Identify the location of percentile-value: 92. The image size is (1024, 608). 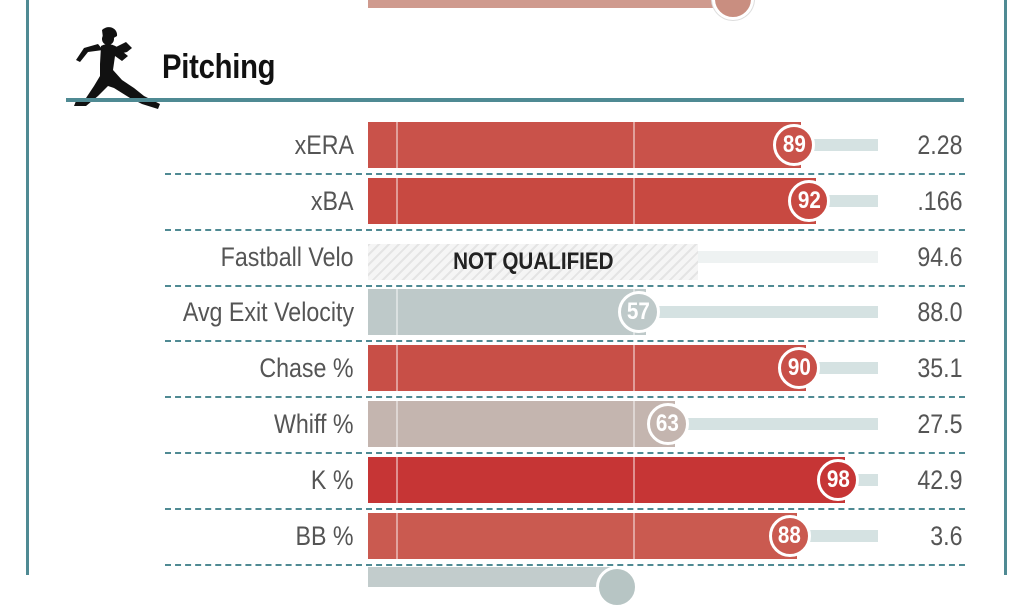
(809, 200).